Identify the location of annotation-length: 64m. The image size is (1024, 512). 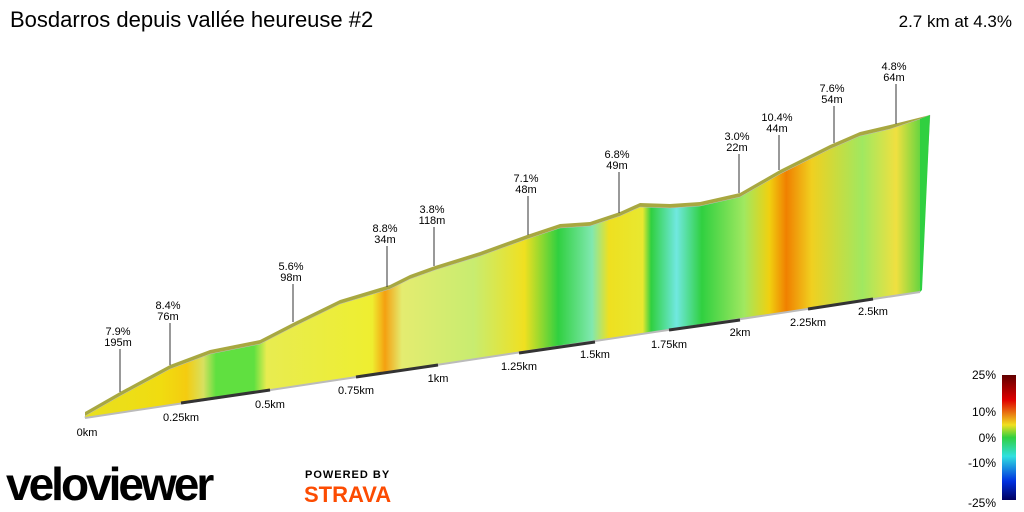
(893, 78).